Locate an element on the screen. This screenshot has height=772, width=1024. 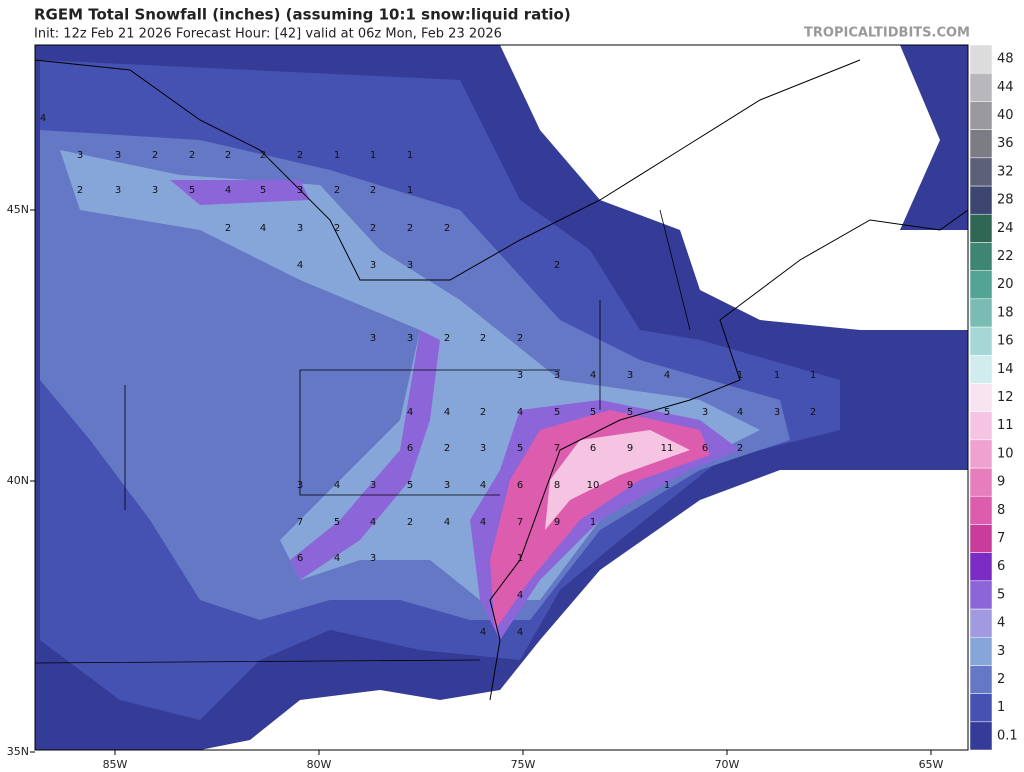
colorbar-label: 5 is located at coordinates (1001, 594).